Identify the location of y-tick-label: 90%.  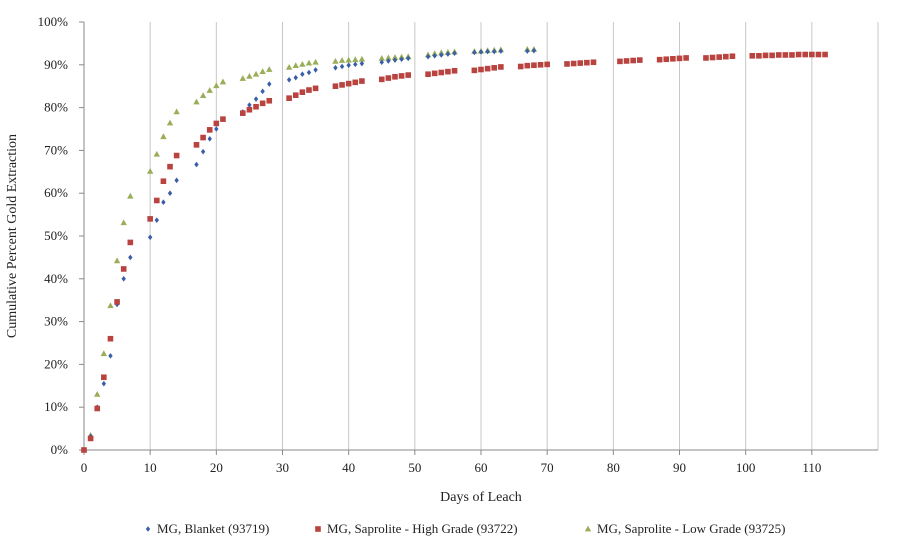
(56, 64).